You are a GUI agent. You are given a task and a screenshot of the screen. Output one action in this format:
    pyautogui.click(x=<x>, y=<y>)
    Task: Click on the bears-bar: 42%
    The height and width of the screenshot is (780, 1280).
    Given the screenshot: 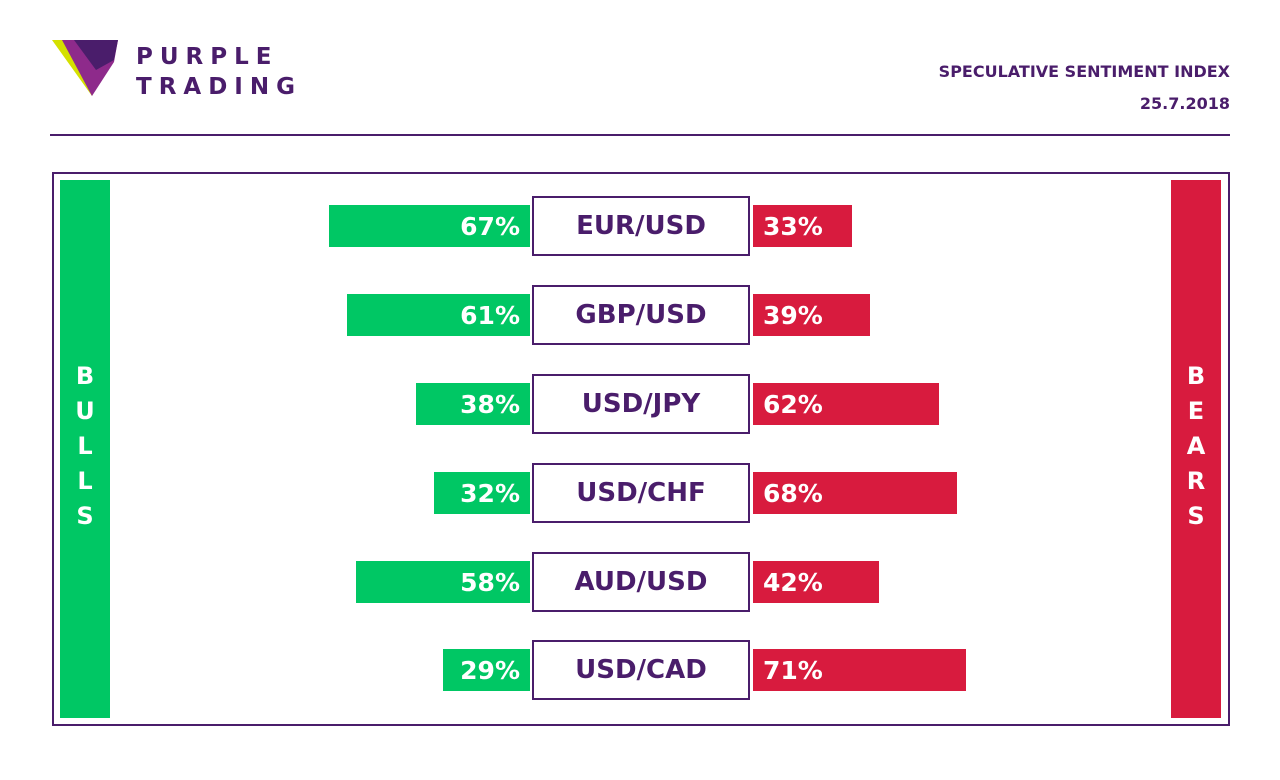 What is the action you would take?
    pyautogui.click(x=816, y=582)
    